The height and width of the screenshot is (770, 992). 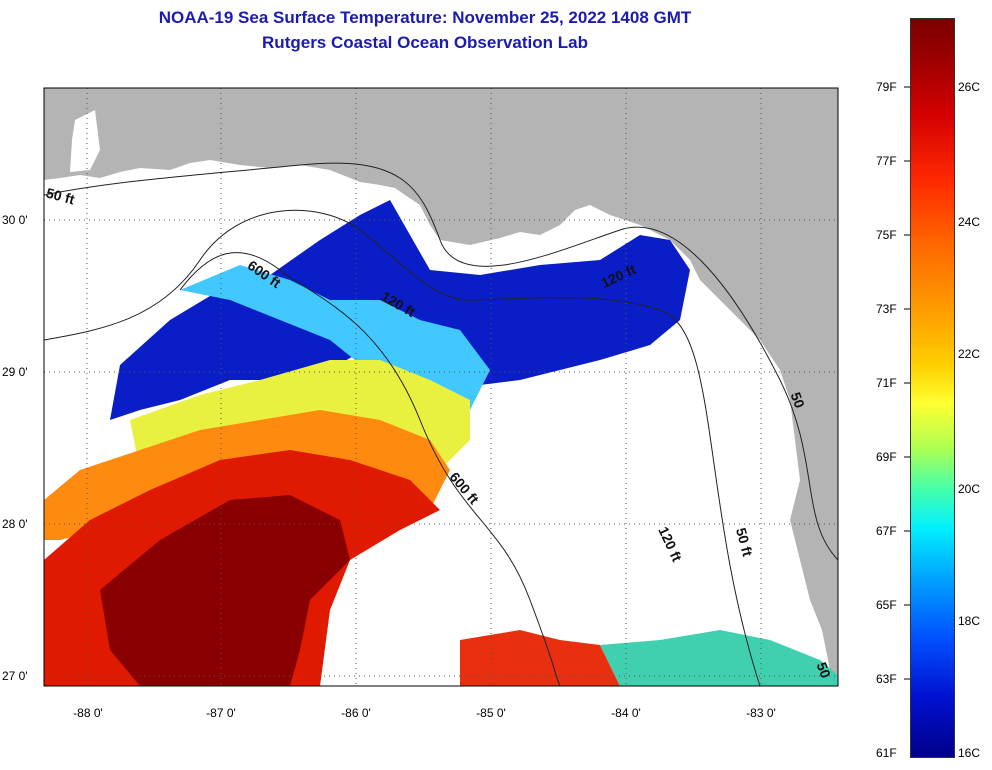 What do you see at coordinates (15, 372) in the screenshot?
I see `lat-label: 29 0'` at bounding box center [15, 372].